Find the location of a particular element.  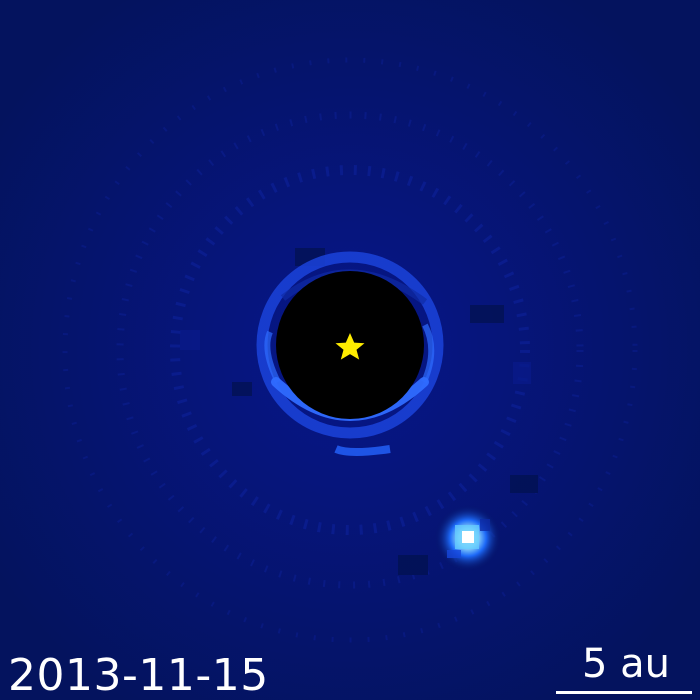

star-icon is located at coordinates (350, 346).